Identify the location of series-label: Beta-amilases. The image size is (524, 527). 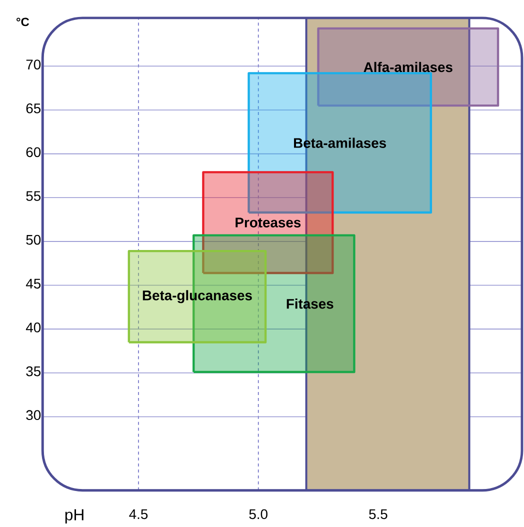
(340, 143).